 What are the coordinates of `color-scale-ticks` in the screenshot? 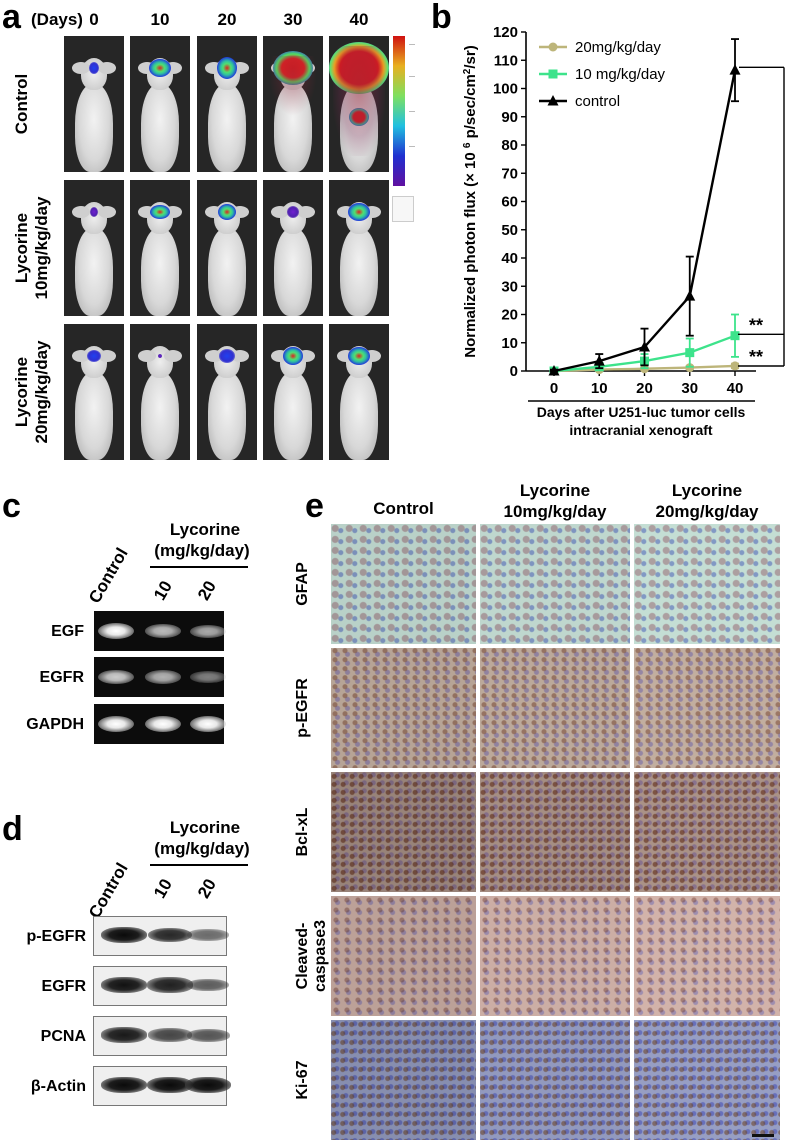 It's located at (413, 111).